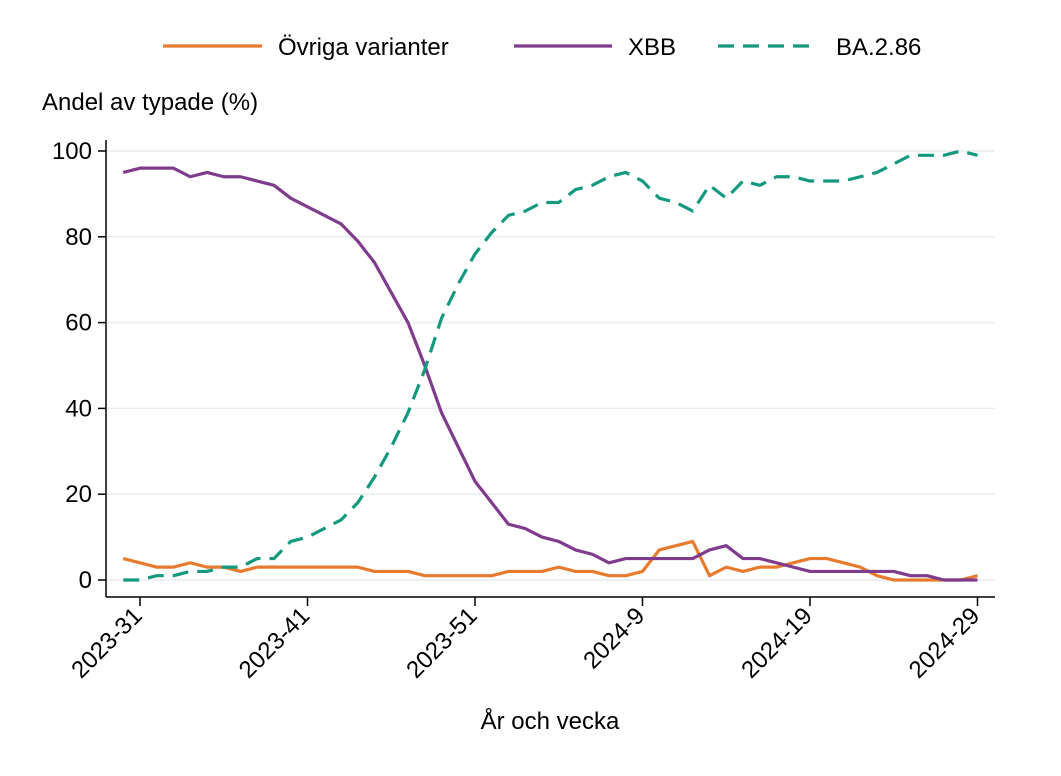 The image size is (1061, 776). Describe the element at coordinates (78, 494) in the screenshot. I see `y-tick-label-20: 20` at that location.